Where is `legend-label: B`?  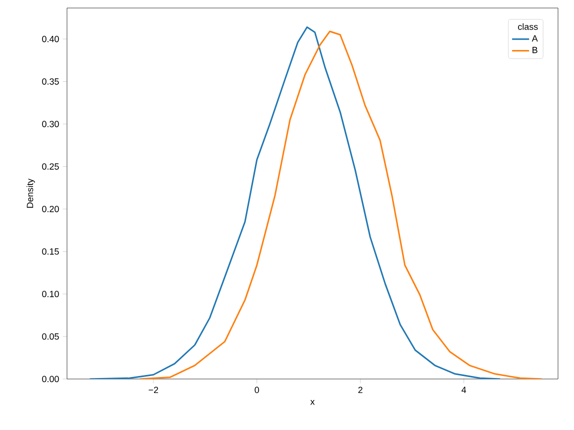 legend-label: B is located at coordinates (535, 50).